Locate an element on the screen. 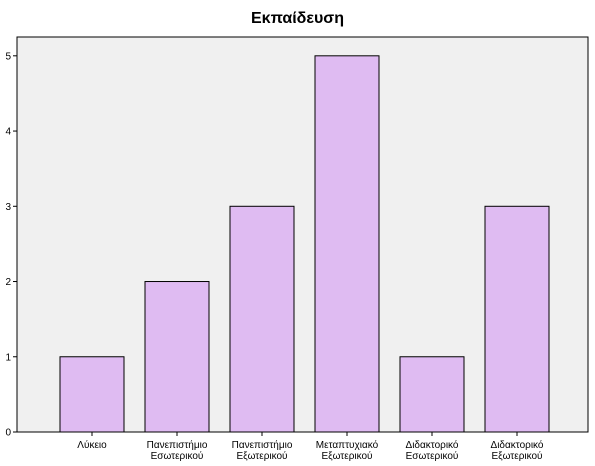 Image resolution: width=595 pixels, height=466 pixels. chart-title: Εκπαίδευση is located at coordinates (297, 18).